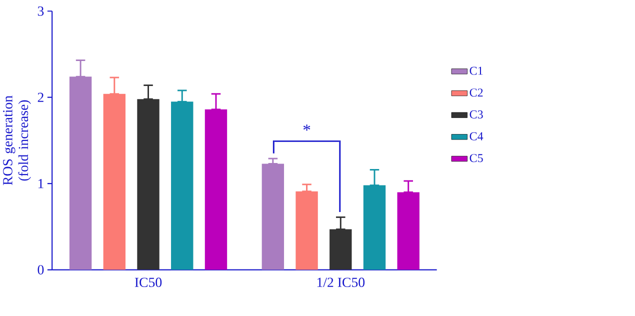 The width and height of the screenshot is (635, 316). What do you see at coordinates (341, 282) in the screenshot?
I see `x-tick-label: 1/2 IC50` at bounding box center [341, 282].